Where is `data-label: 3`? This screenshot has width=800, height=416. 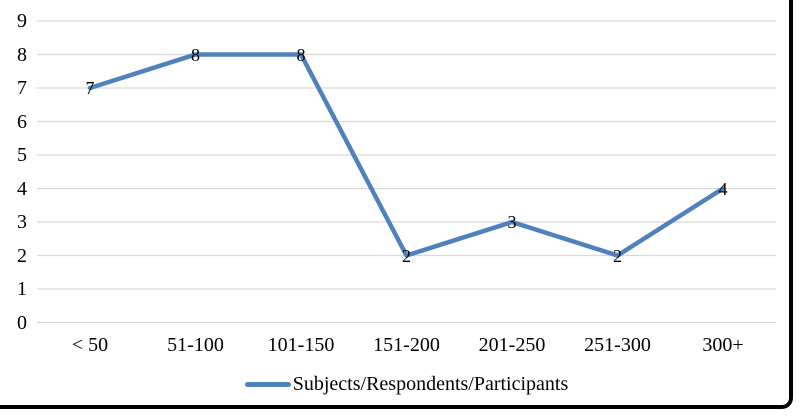 data-label: 3 is located at coordinates (512, 222).